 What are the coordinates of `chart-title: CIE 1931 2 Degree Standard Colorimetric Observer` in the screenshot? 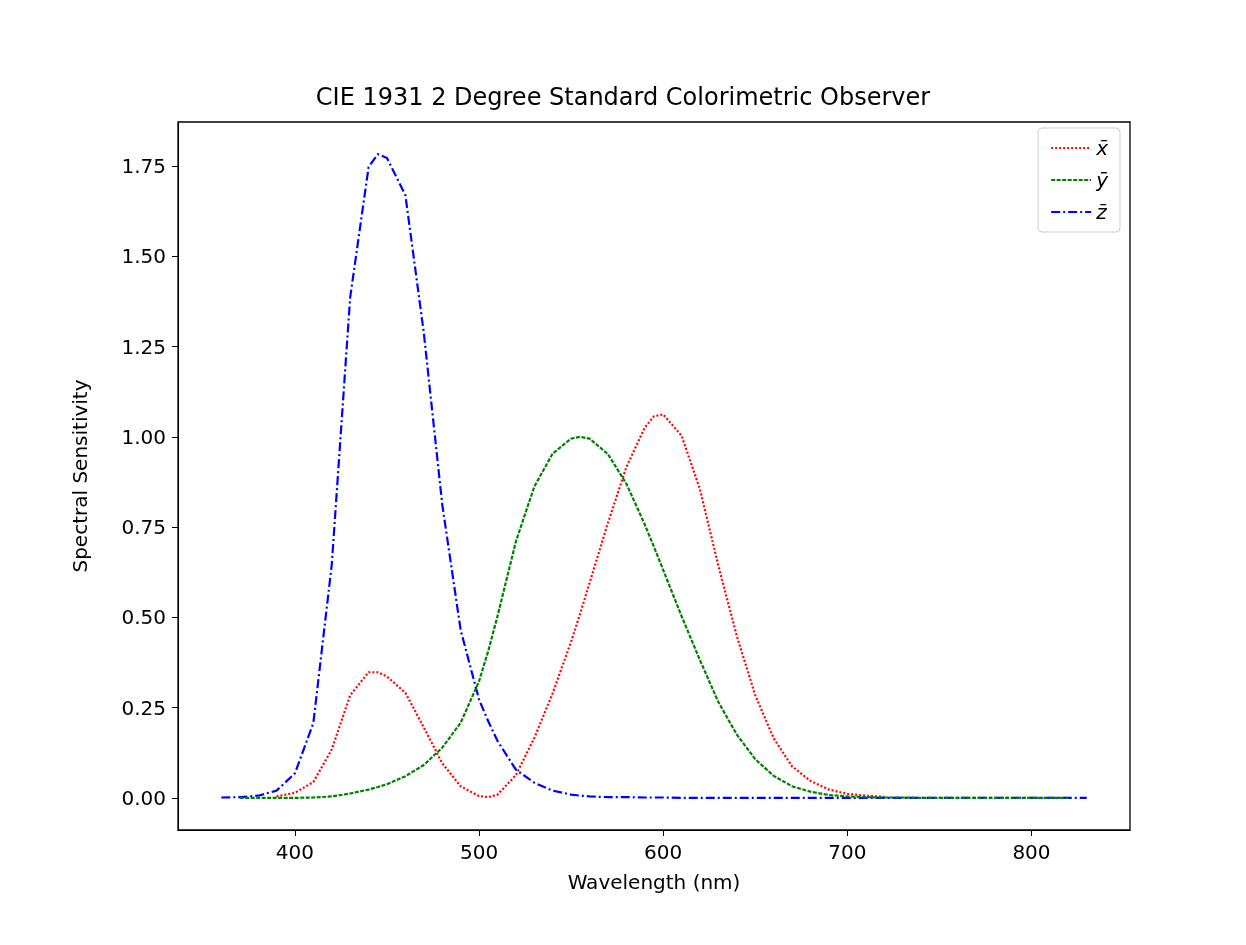 It's located at (623, 97).